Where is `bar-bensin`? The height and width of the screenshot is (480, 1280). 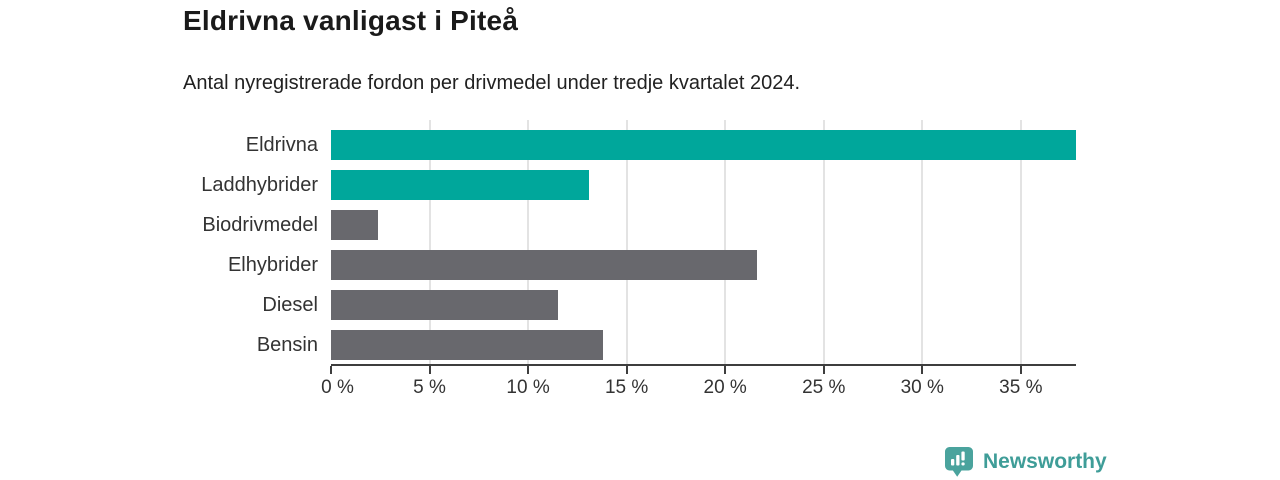 bar-bensin is located at coordinates (467, 345).